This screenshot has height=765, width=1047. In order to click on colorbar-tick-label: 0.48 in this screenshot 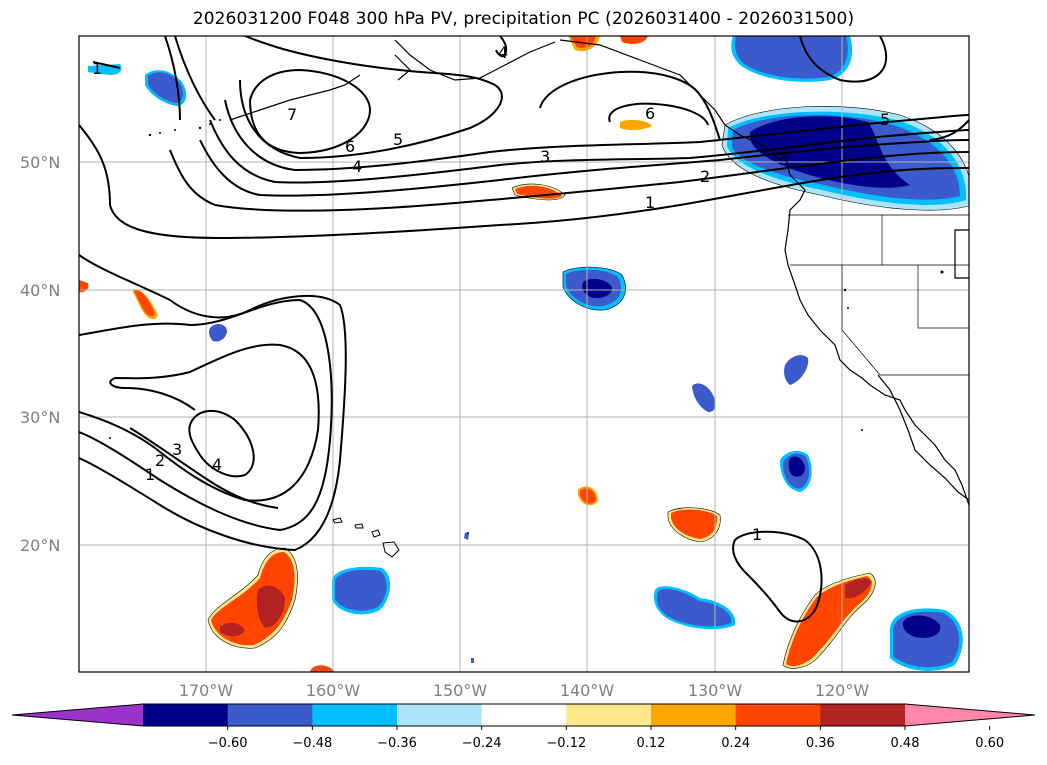, I will do `click(905, 743)`.